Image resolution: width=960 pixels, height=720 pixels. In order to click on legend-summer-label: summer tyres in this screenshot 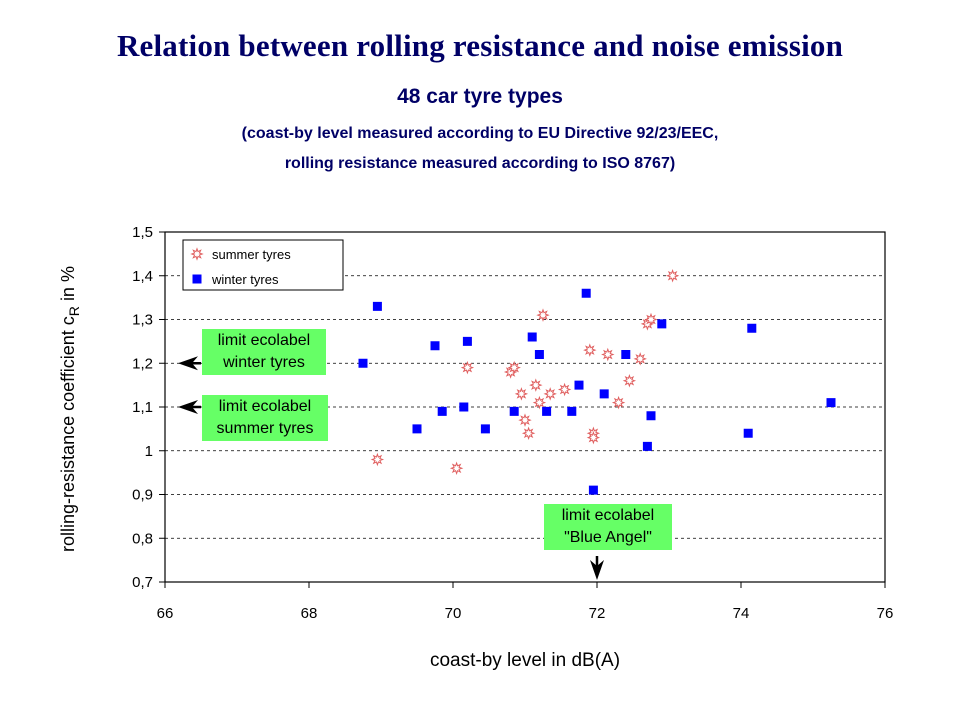, I will do `click(251, 254)`.